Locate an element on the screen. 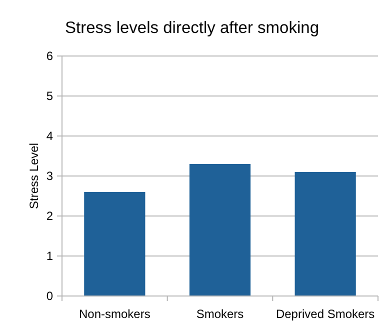 The image size is (392, 327). y-axis-title: Stress Level is located at coordinates (34, 176).